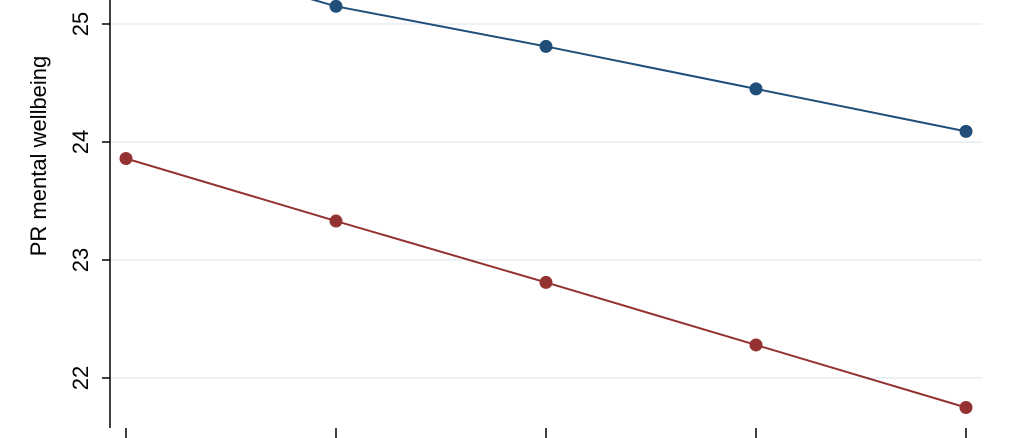 This screenshot has height=438, width=1030. Describe the element at coordinates (38, 156) in the screenshot. I see `y-axis-title: PR mental wellbeing` at that location.